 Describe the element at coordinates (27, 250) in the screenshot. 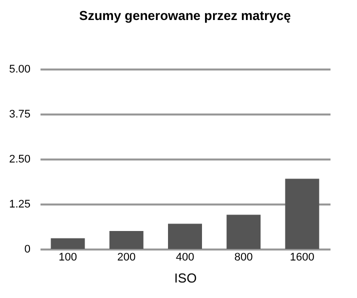

I see `y-tick-label: 0` at that location.